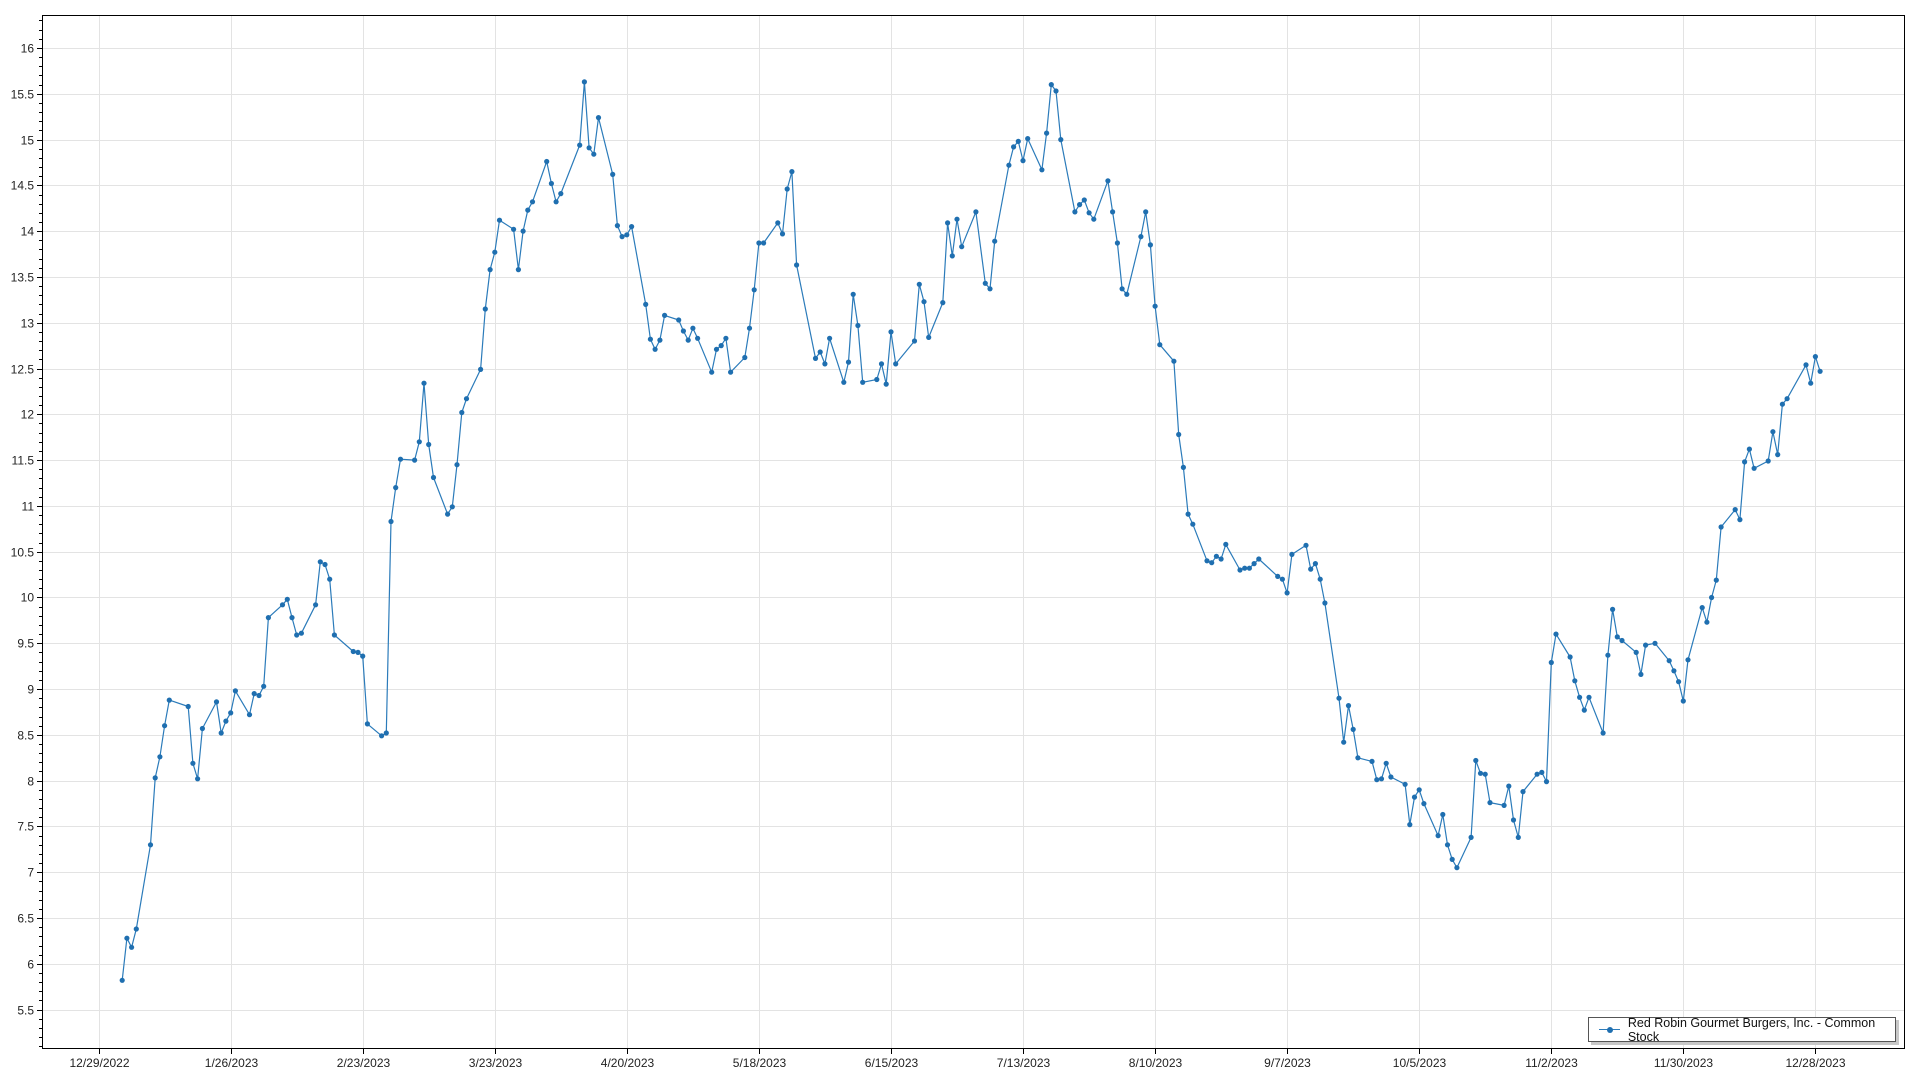 This screenshot has height=1080, width=1920. What do you see at coordinates (23, 461) in the screenshot?
I see `y-tick-label: 11.5` at bounding box center [23, 461].